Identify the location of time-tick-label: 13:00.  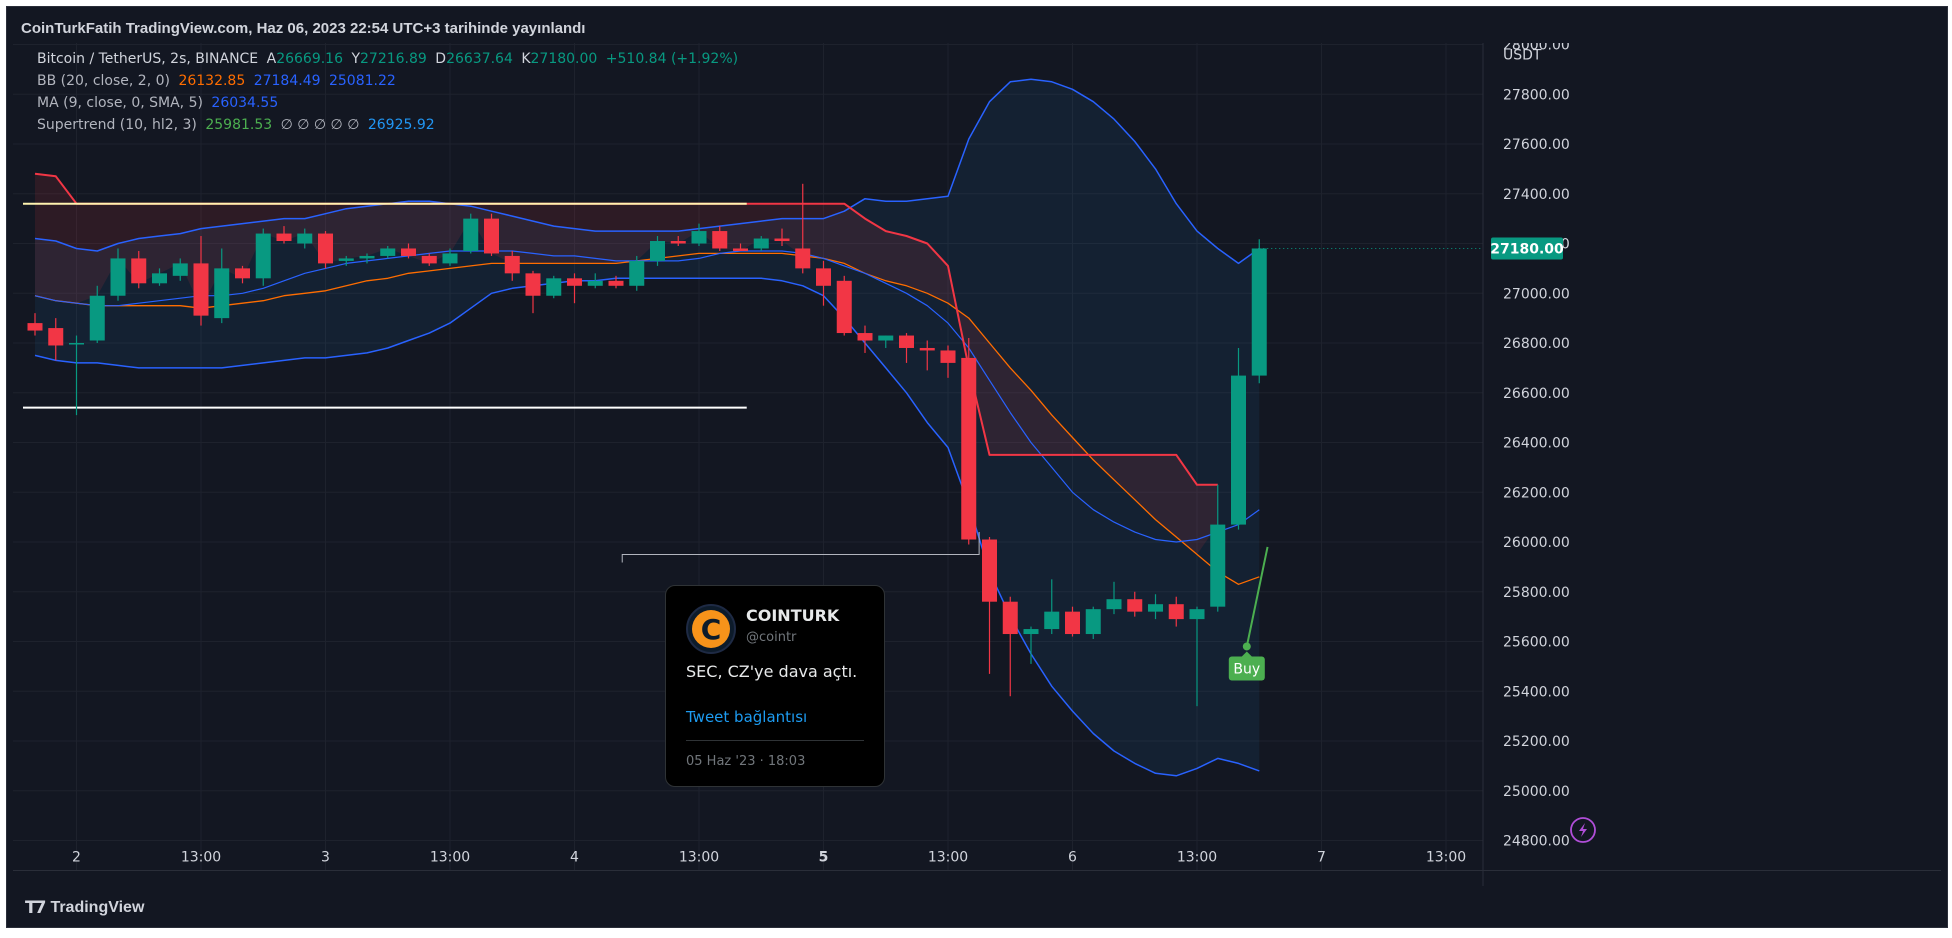
(450, 858).